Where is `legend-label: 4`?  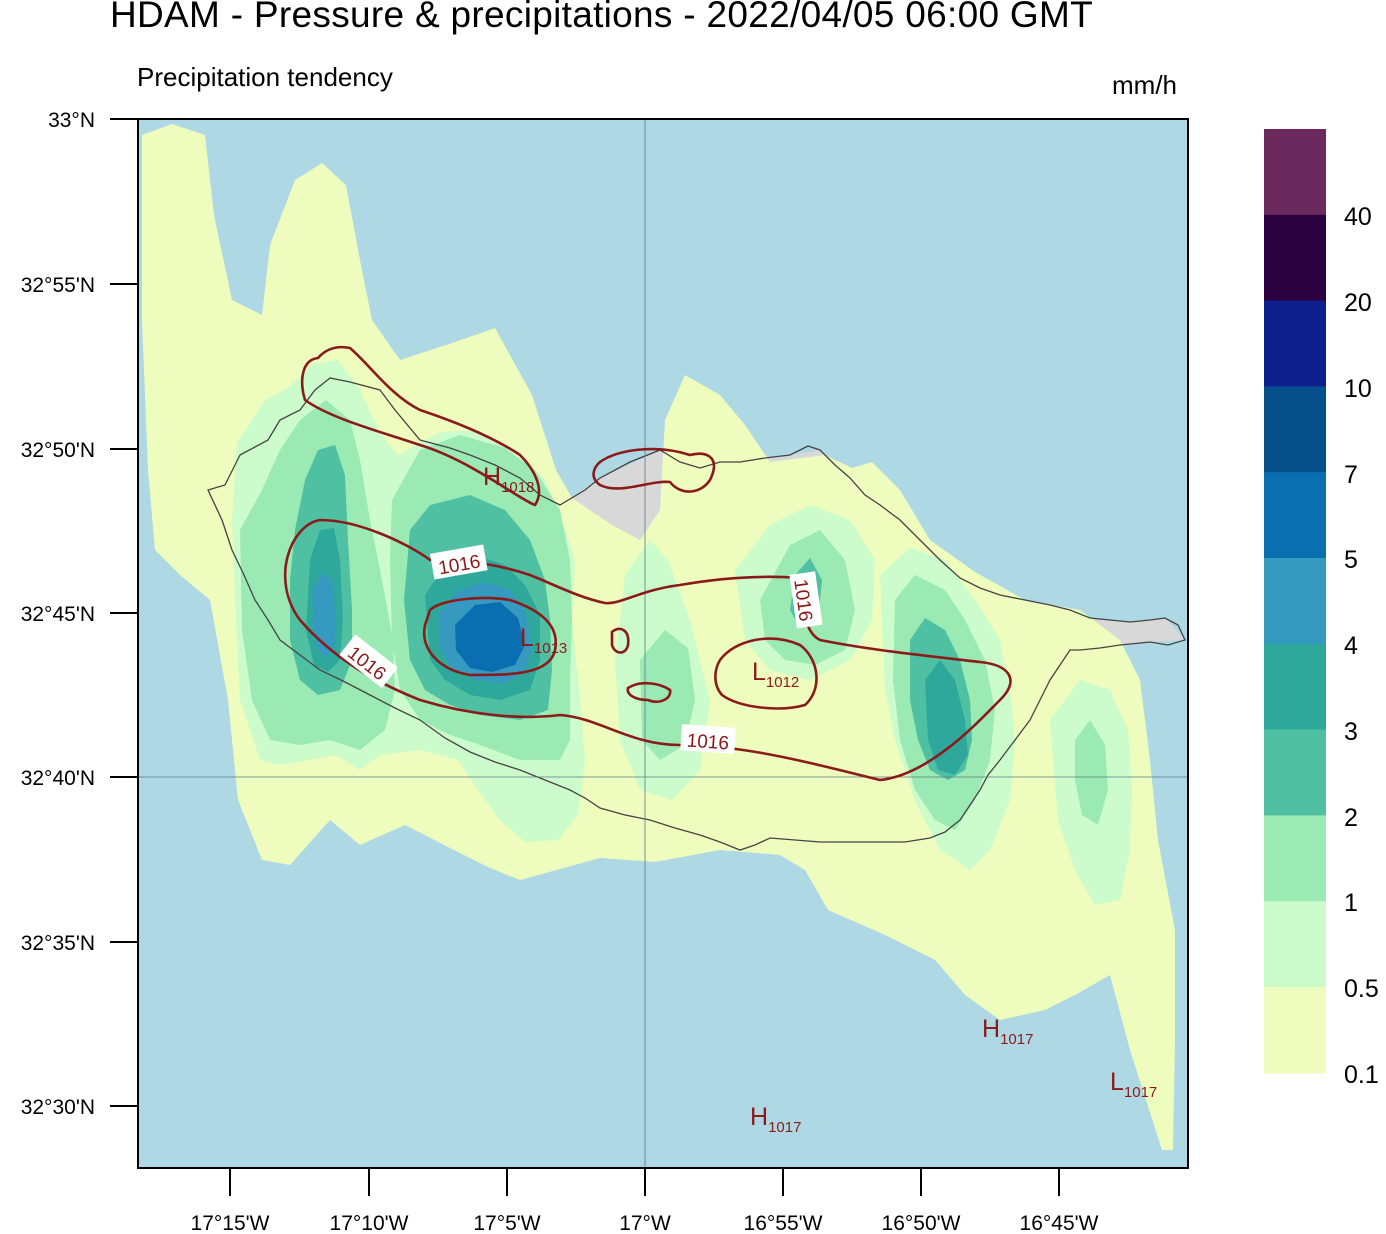
legend-label: 4 is located at coordinates (1351, 646).